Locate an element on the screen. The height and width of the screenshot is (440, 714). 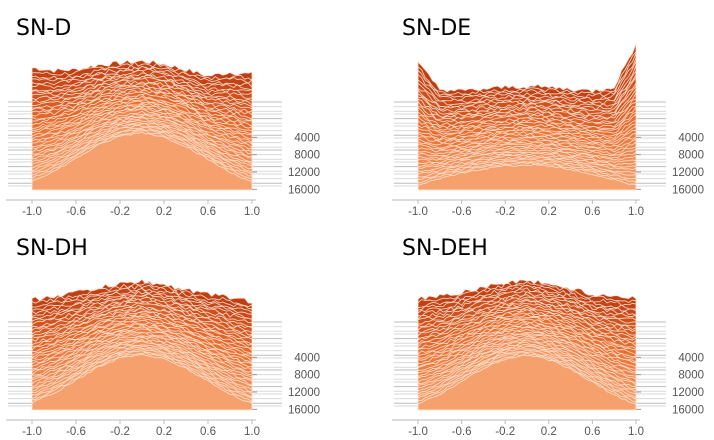
panel-title-sn-d: SN-D is located at coordinates (44, 28).